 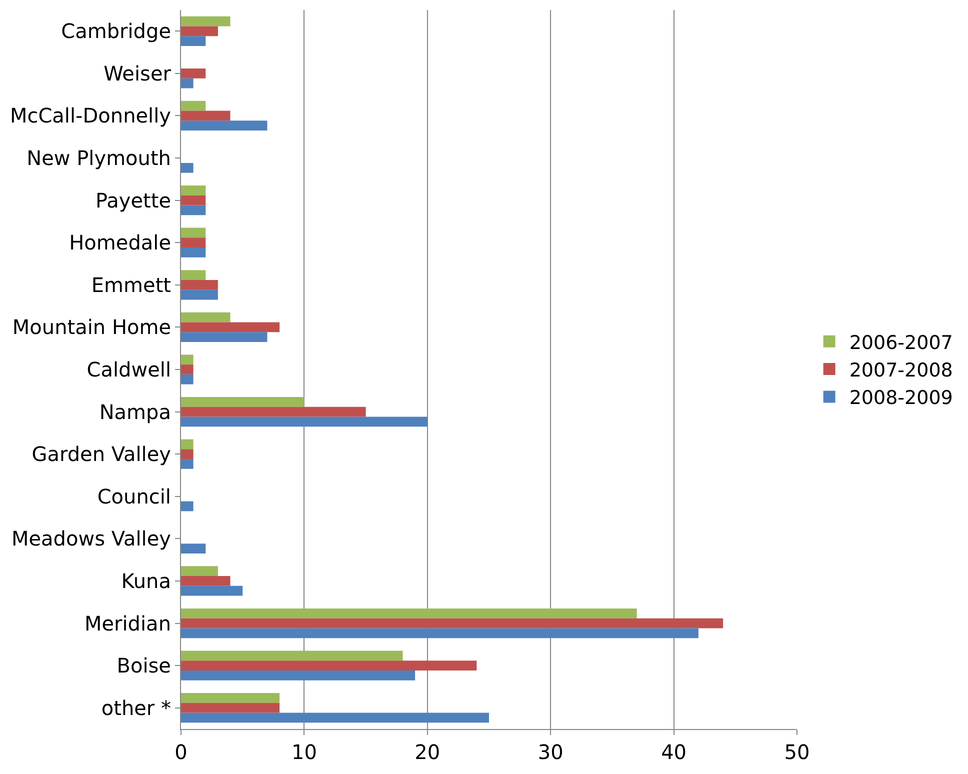 What do you see at coordinates (134, 496) in the screenshot?
I see `y-tick-label: Council` at bounding box center [134, 496].